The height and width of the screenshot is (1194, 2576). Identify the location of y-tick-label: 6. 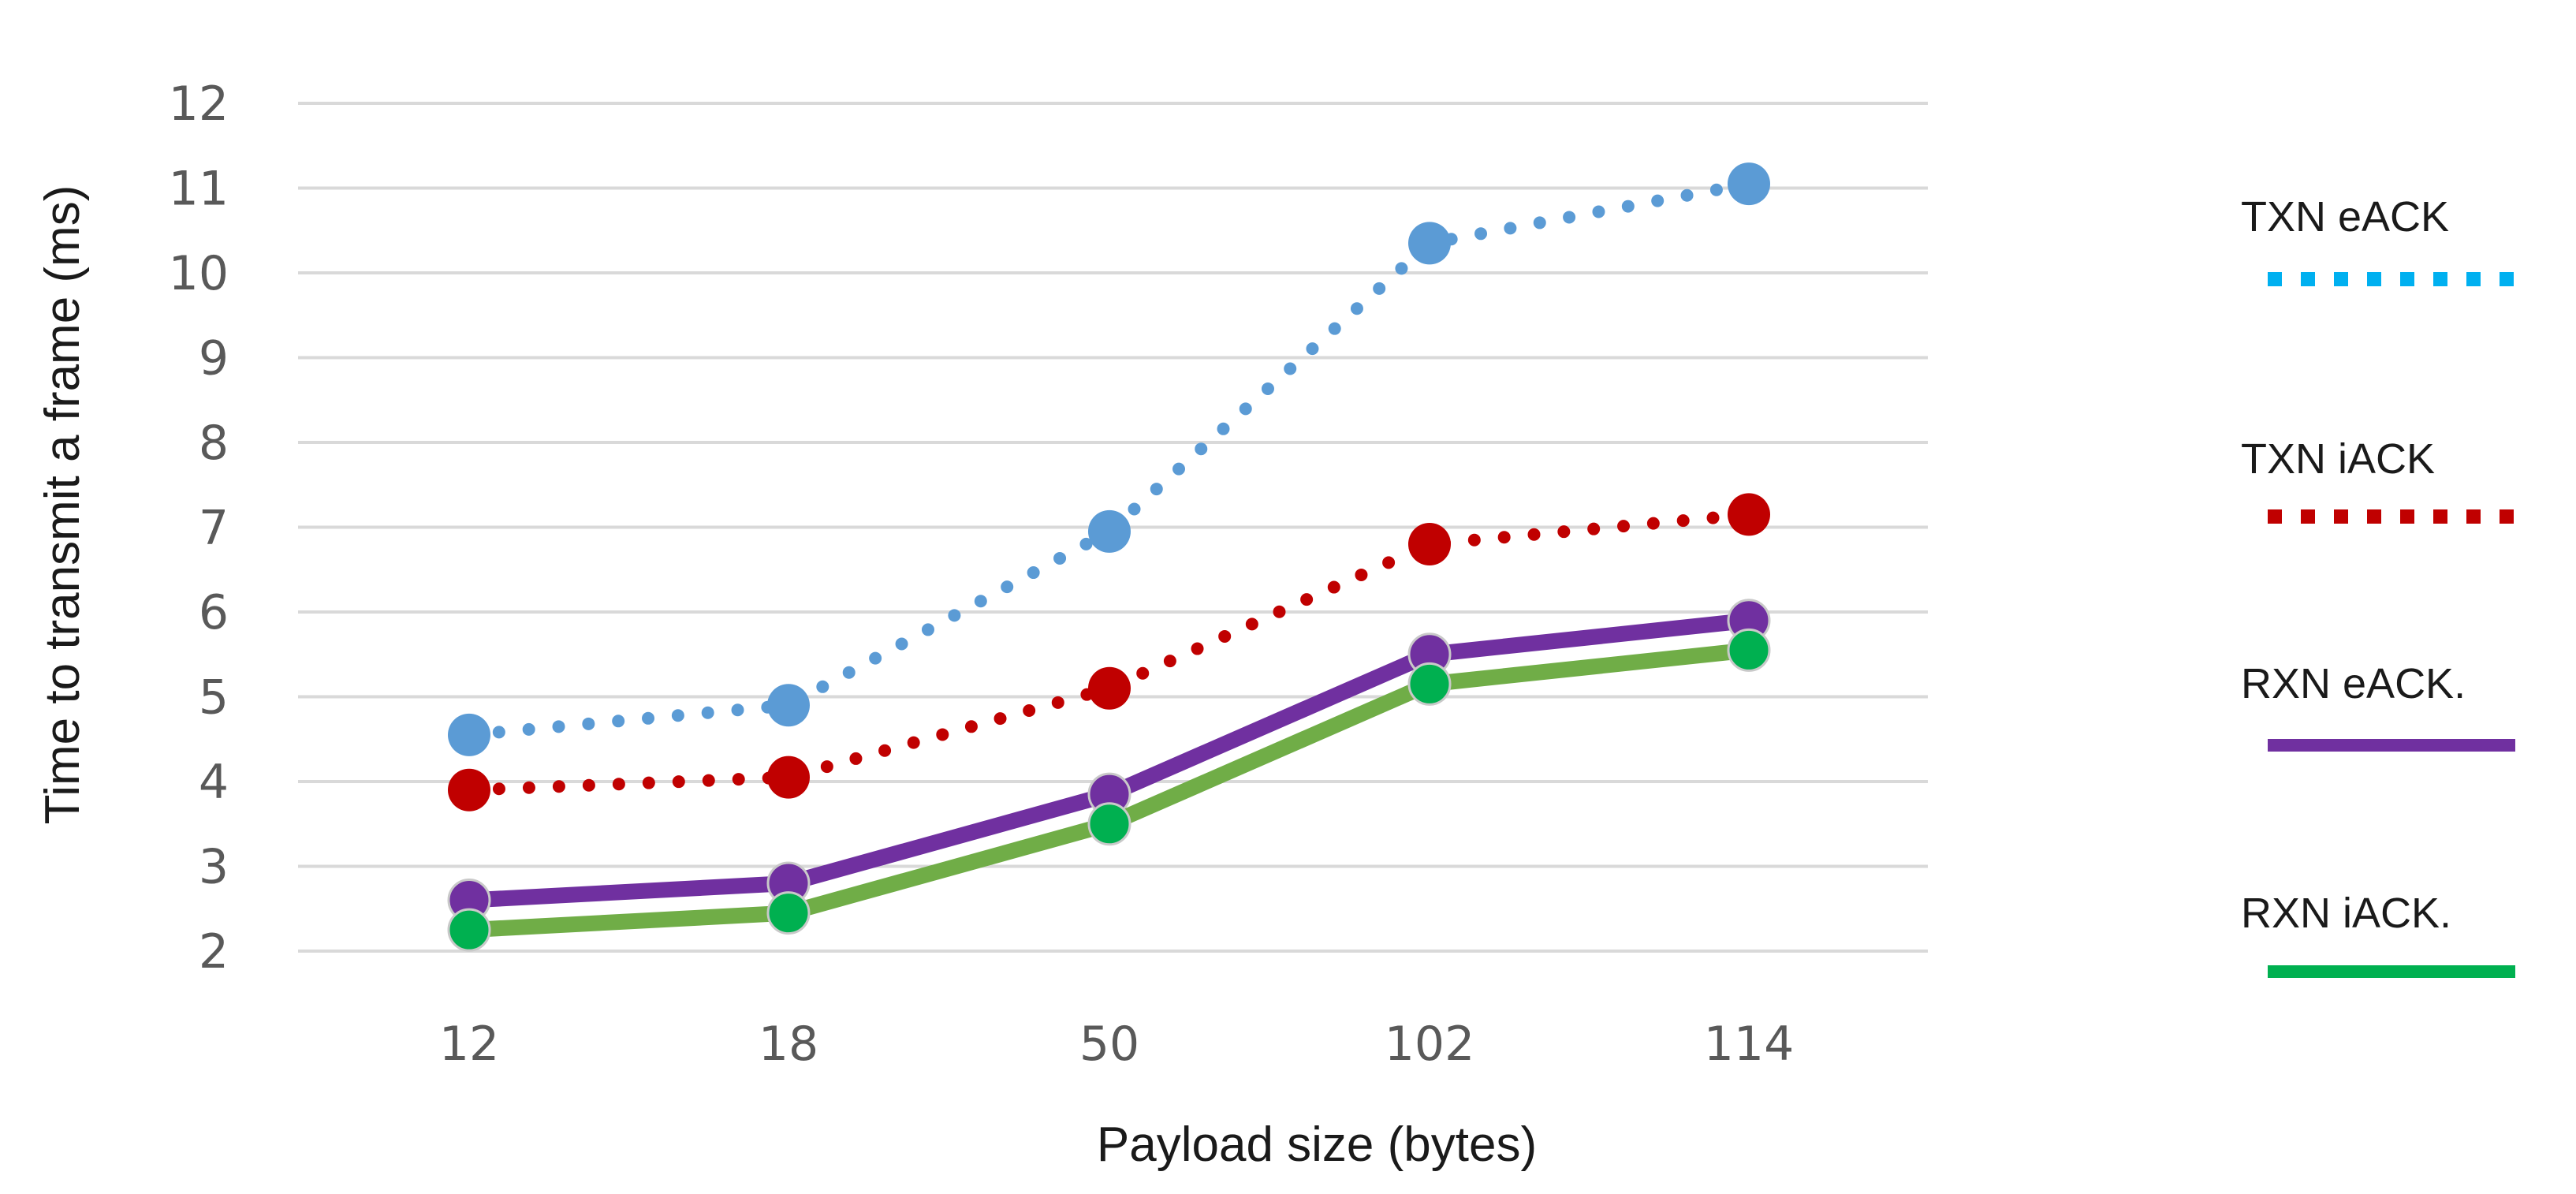
(214, 612).